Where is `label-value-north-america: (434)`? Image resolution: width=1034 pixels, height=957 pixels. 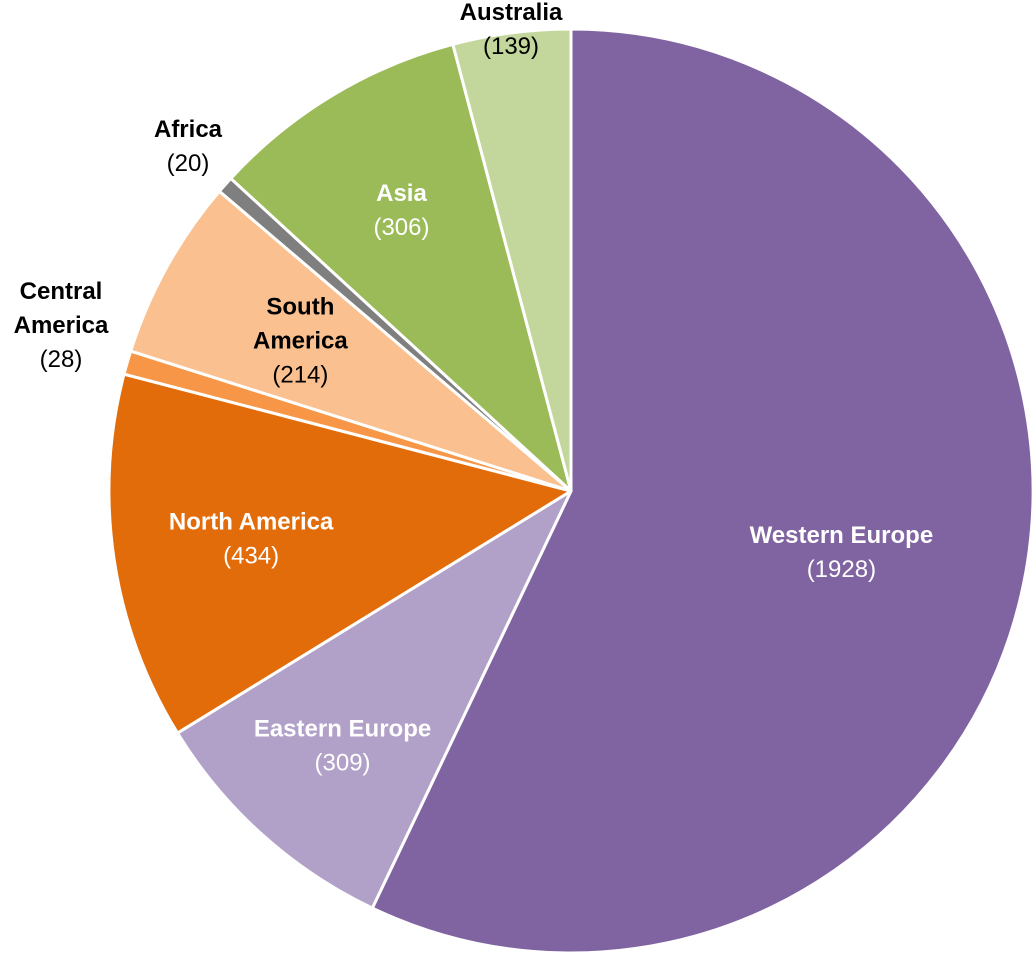
label-value-north-america: (434) is located at coordinates (251, 556).